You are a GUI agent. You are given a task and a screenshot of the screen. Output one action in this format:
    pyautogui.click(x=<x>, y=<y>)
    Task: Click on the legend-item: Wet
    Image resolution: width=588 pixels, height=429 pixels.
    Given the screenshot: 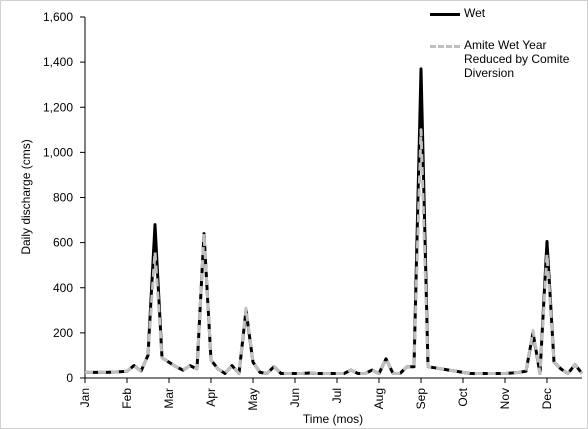 What is the action you would take?
    pyautogui.click(x=508, y=13)
    